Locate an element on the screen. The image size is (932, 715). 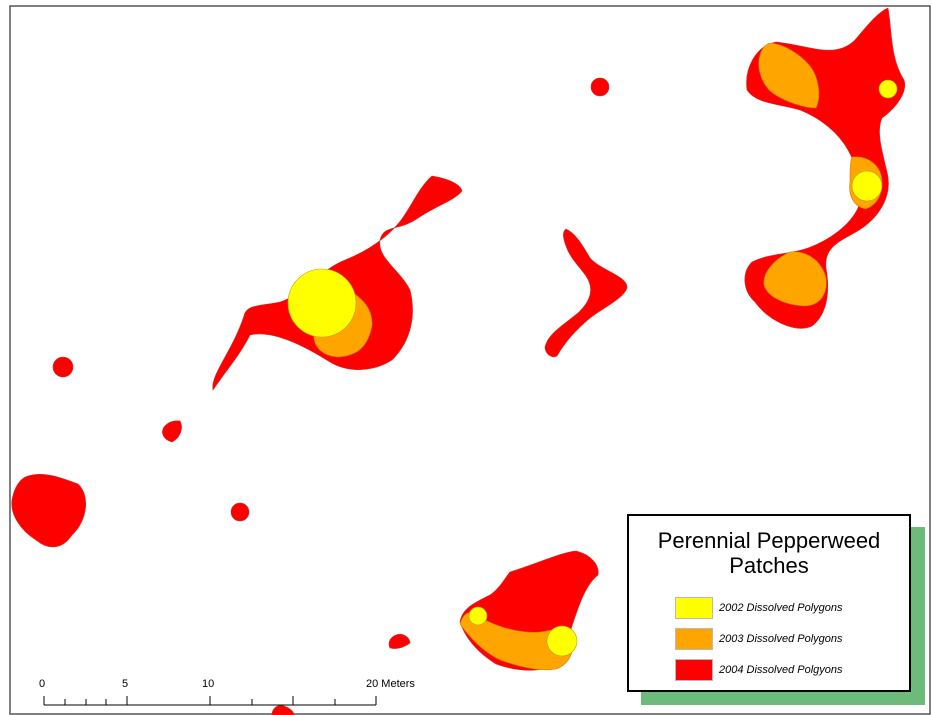
patch-2004-west-blob is located at coordinates (48, 510).